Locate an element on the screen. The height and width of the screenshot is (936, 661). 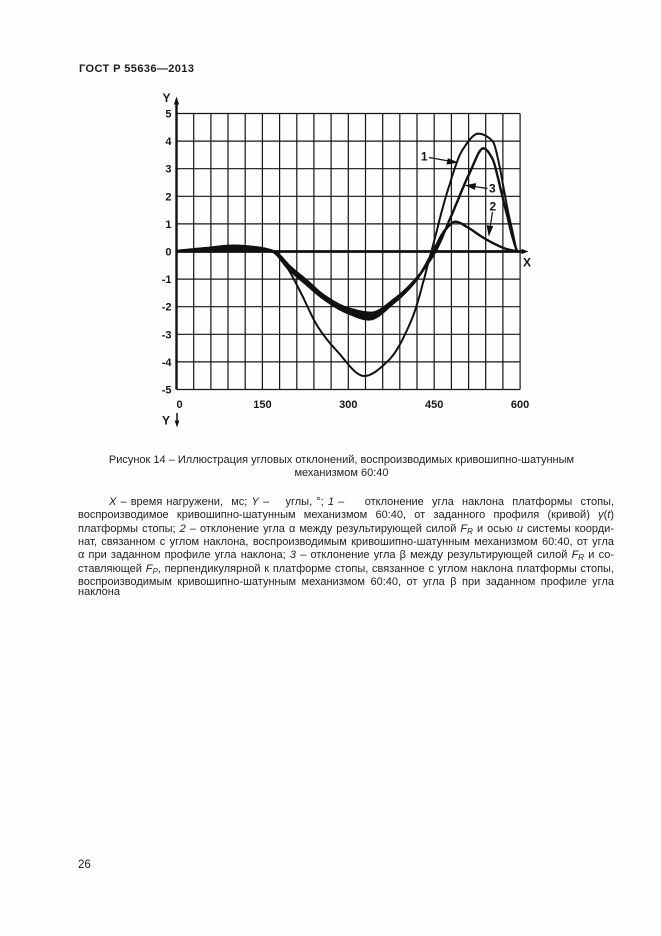
svg-text: -1 is located at coordinates (167, 280).